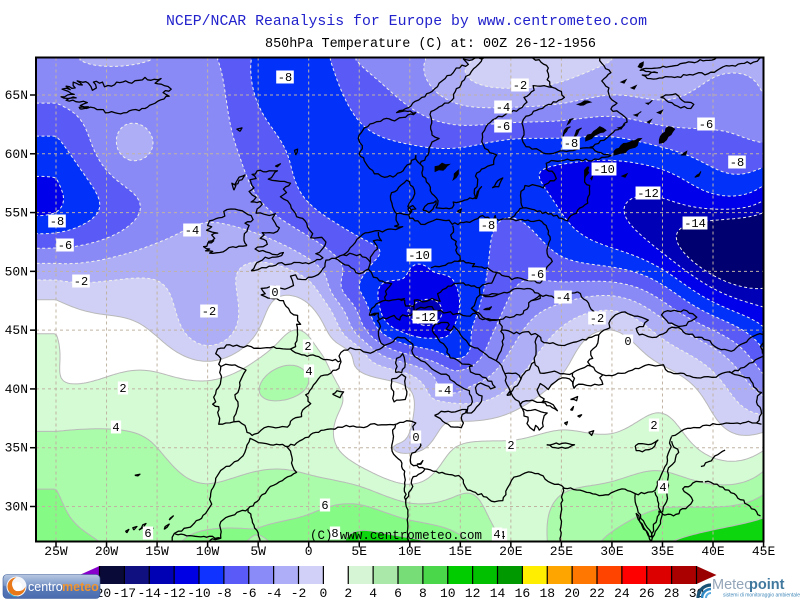 The width and height of the screenshot is (800, 605). Describe the element at coordinates (713, 551) in the screenshot. I see `svg-text: 40E` at that location.